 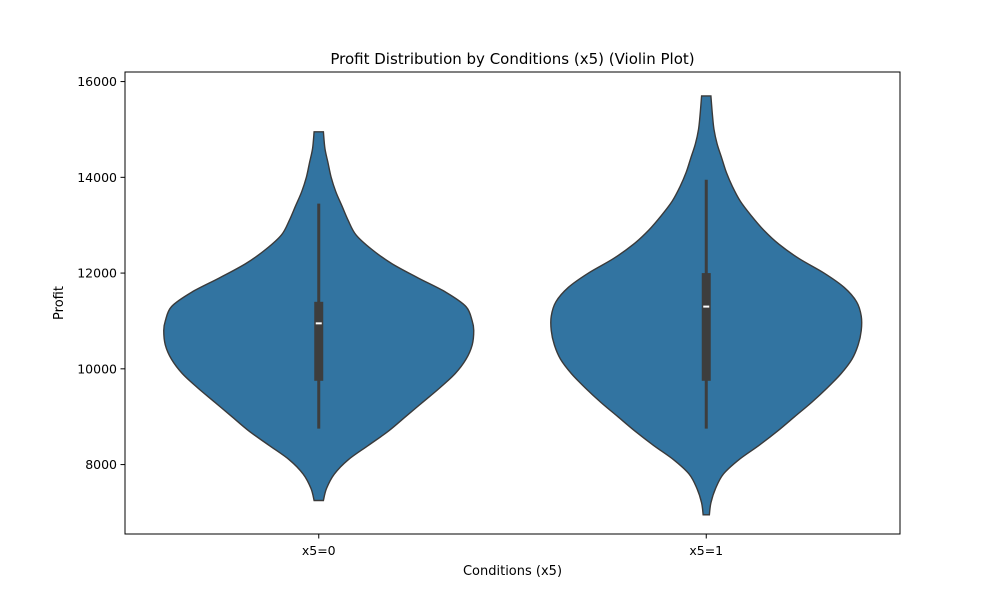 I want to click on x-tick-label: x5=1, so click(x=706, y=550).